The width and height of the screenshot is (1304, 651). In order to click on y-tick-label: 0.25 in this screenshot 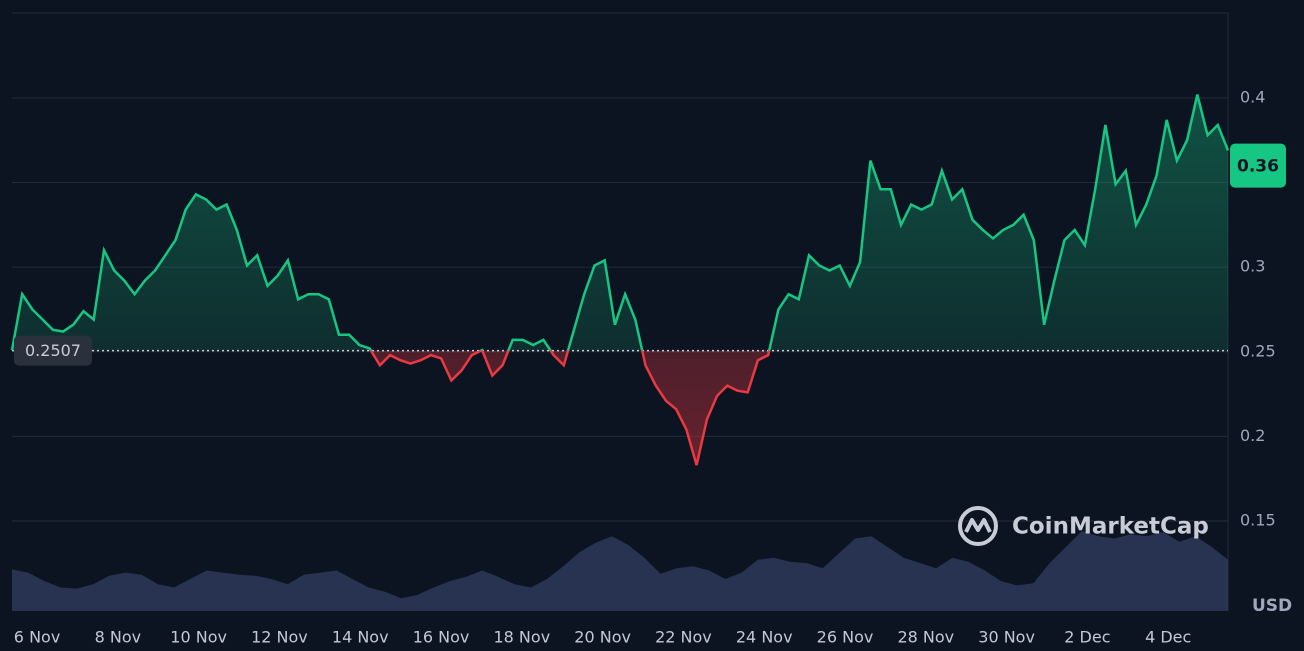, I will do `click(1258, 350)`.